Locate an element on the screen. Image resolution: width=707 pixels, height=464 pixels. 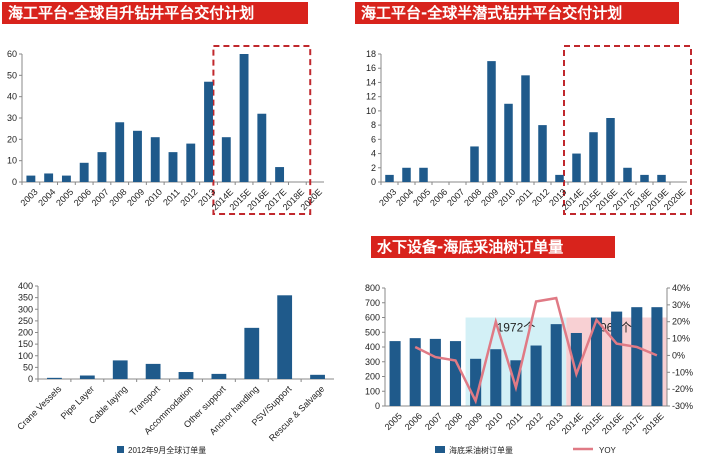
y-tick-label: 50 is located at coordinates (12, 75).